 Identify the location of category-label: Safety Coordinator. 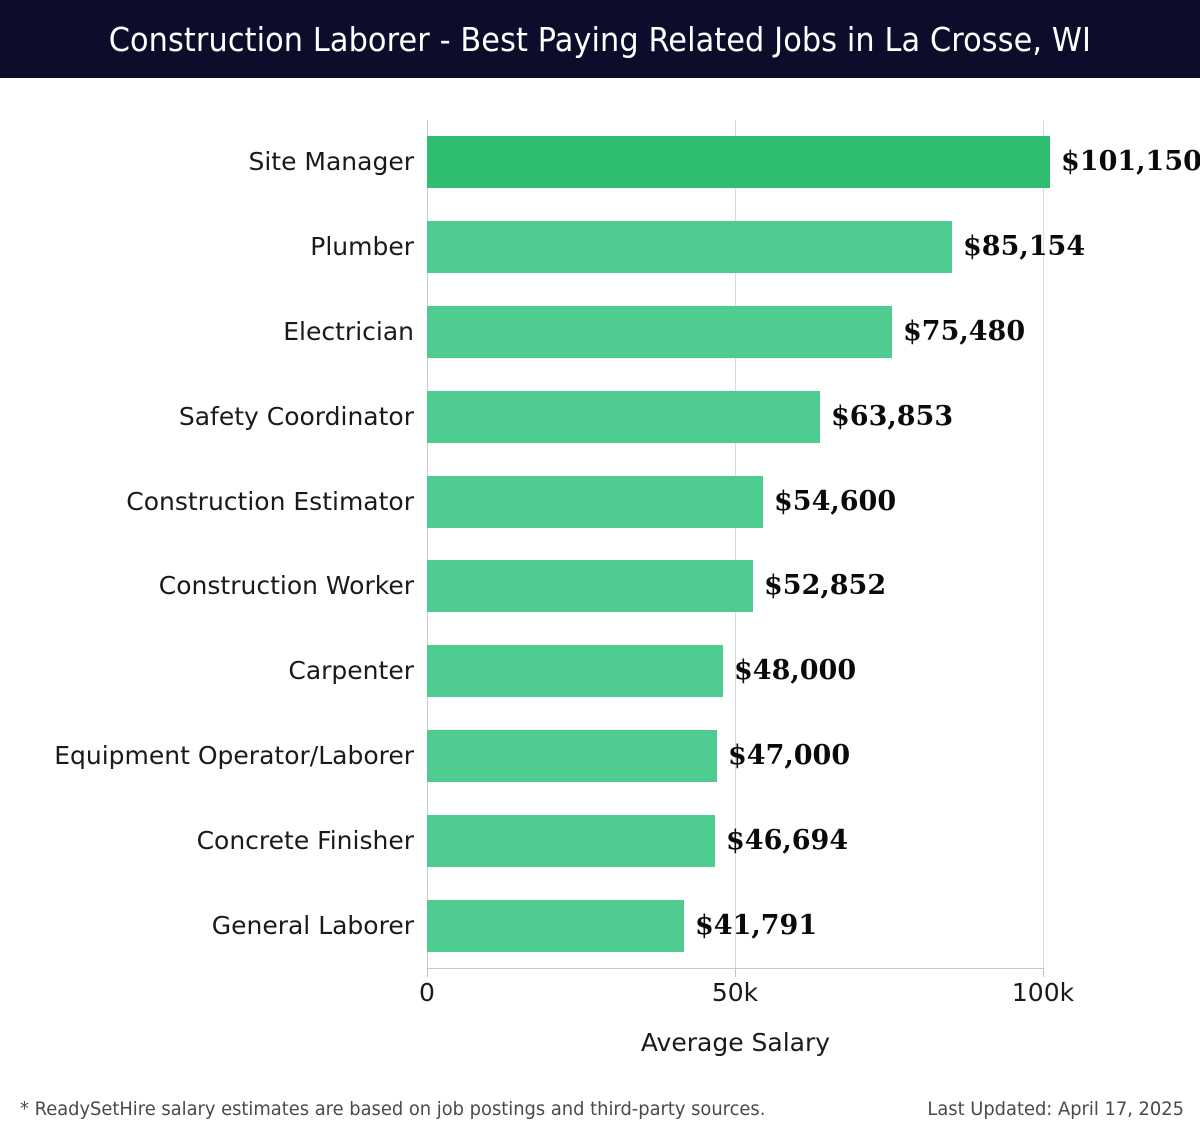
(296, 416).